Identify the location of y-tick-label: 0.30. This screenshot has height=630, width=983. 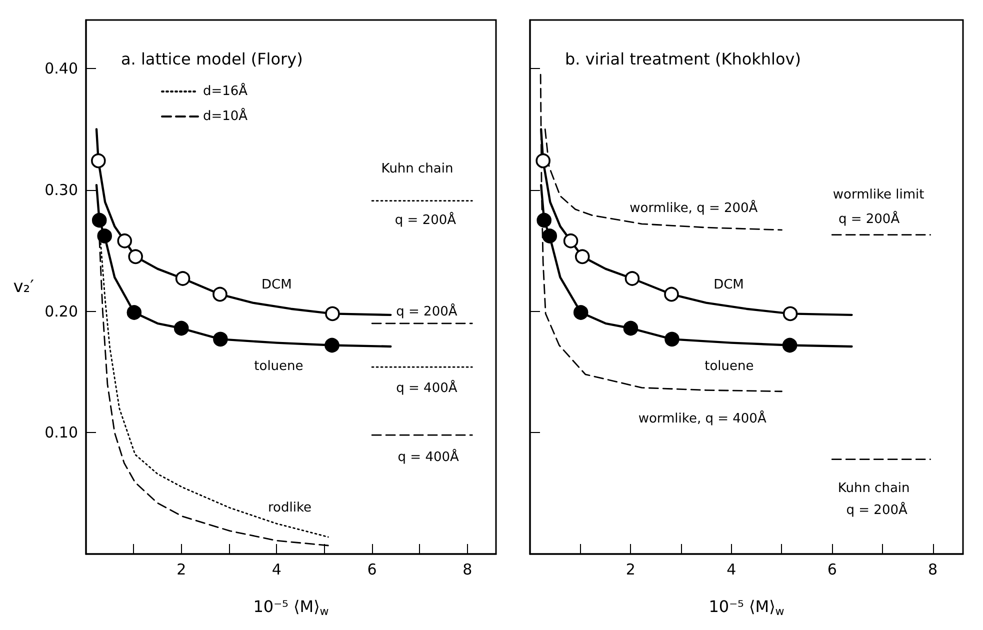
(61, 189).